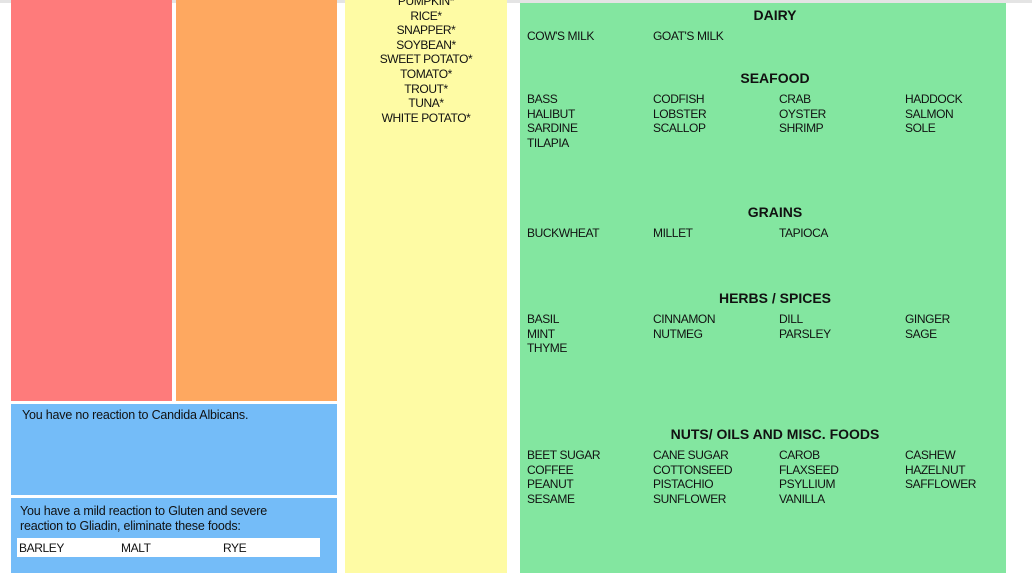 The image size is (1032, 573). I want to click on food-item: SCALLOP, so click(679, 128).